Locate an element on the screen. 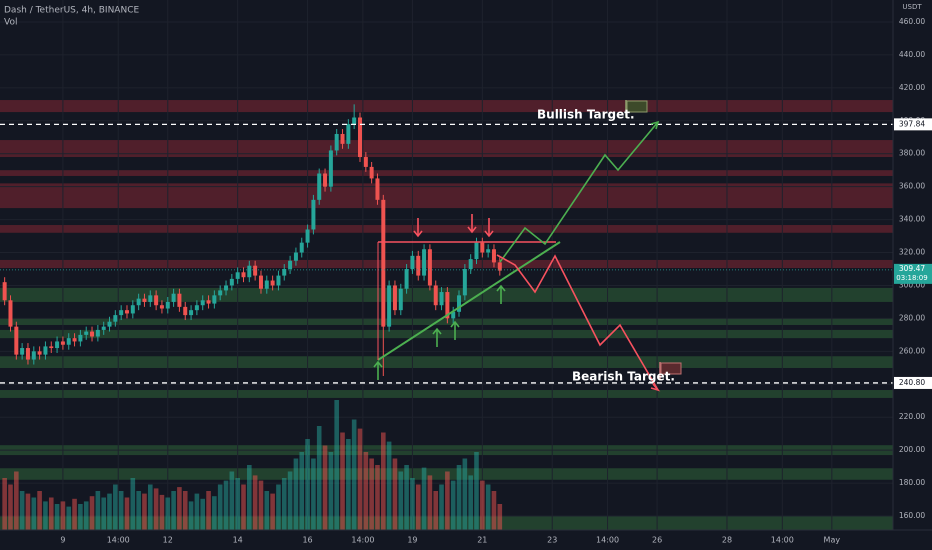 The image size is (932, 550). y-tick-label: 280.00 is located at coordinates (912, 317).